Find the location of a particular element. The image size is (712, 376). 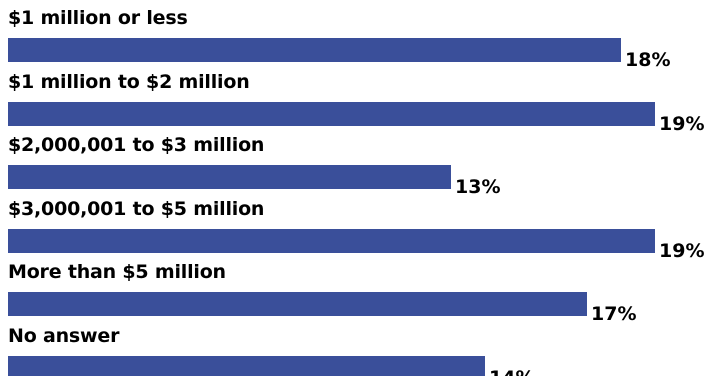

category-label: $2,000,001 to $3 million is located at coordinates (136, 145).